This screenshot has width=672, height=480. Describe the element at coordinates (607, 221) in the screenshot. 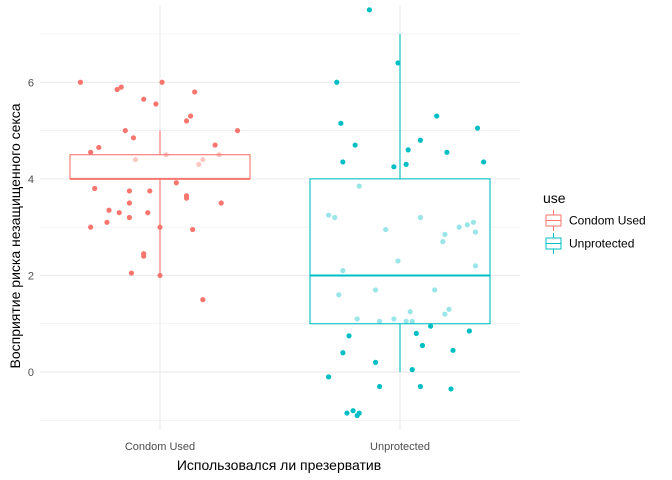

I see `legend-label: Condom Used` at that location.